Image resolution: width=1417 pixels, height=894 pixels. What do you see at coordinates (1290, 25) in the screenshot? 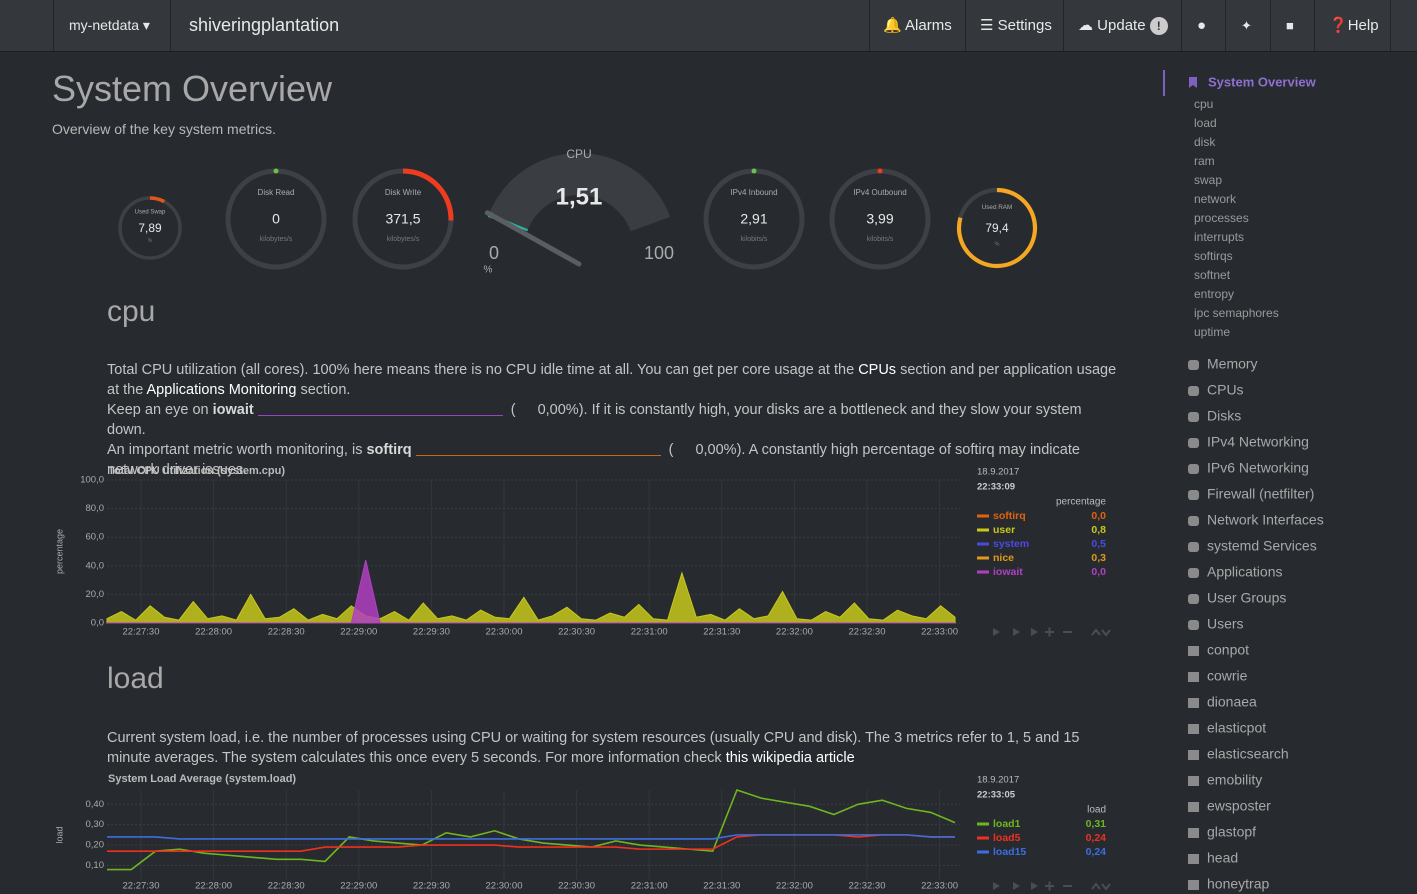
I see `facebook-button: ■` at bounding box center [1290, 25].